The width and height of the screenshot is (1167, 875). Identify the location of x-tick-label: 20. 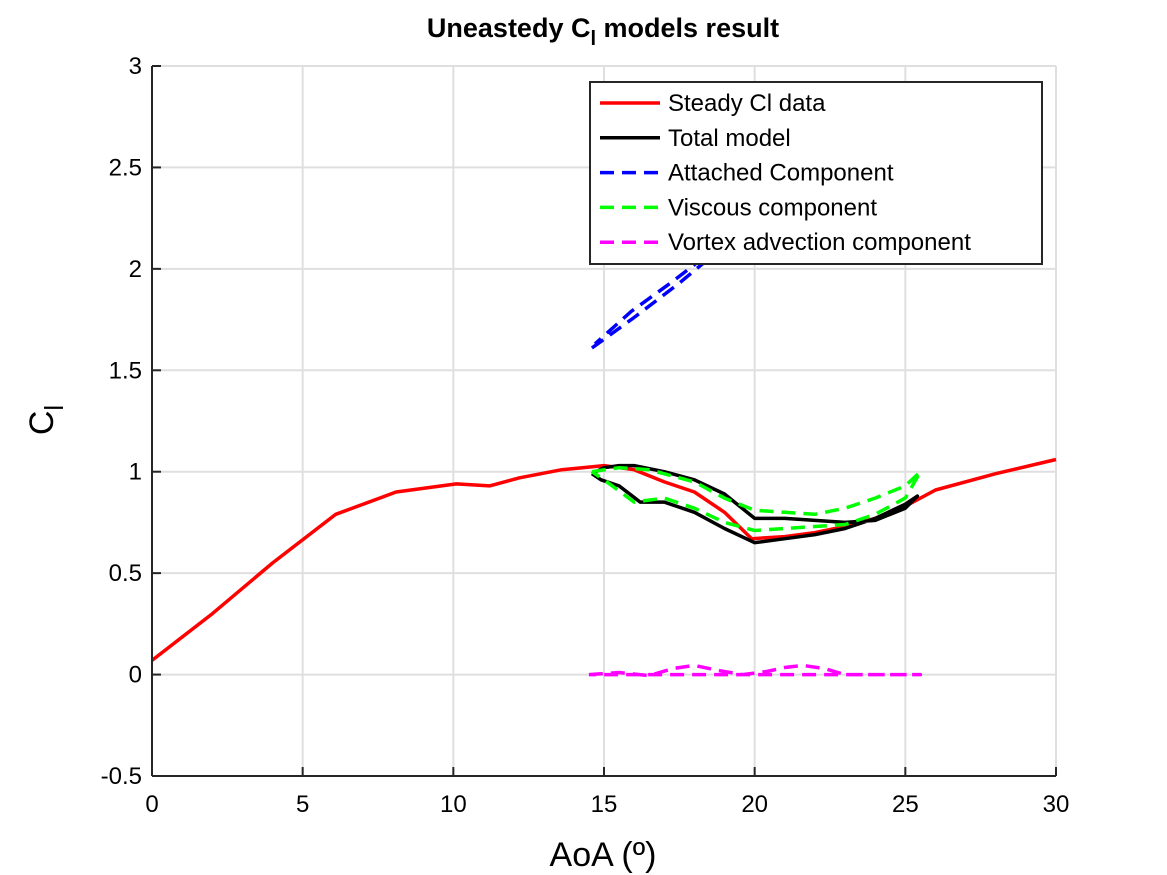
(754, 804).